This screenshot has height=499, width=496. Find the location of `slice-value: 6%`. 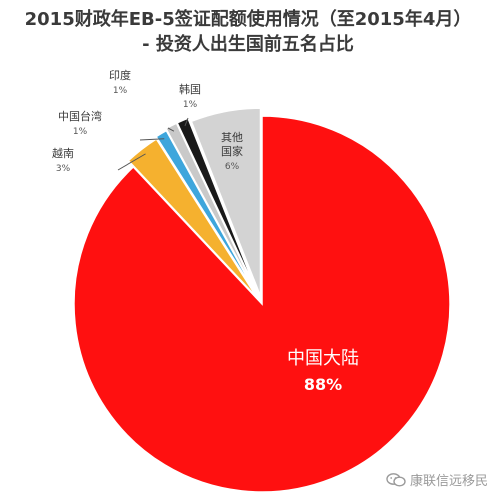

slice-value: 6% is located at coordinates (232, 167).